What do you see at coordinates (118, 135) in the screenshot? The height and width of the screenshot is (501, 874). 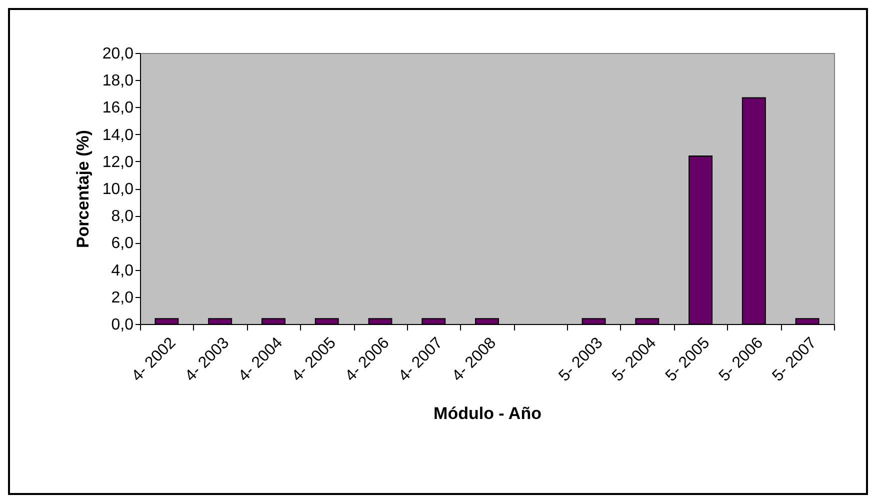 I see `y-tick-label: 14,0` at bounding box center [118, 135].